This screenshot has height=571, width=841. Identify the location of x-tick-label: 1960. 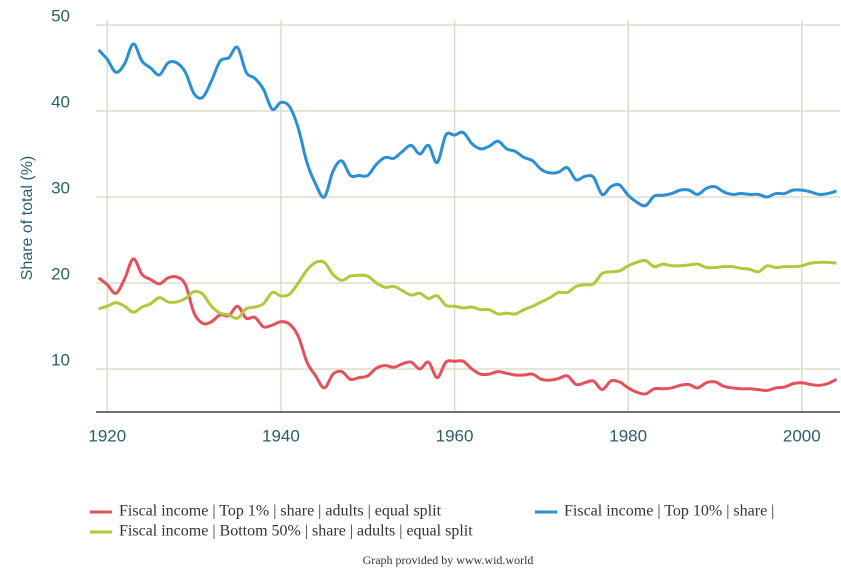
(455, 435).